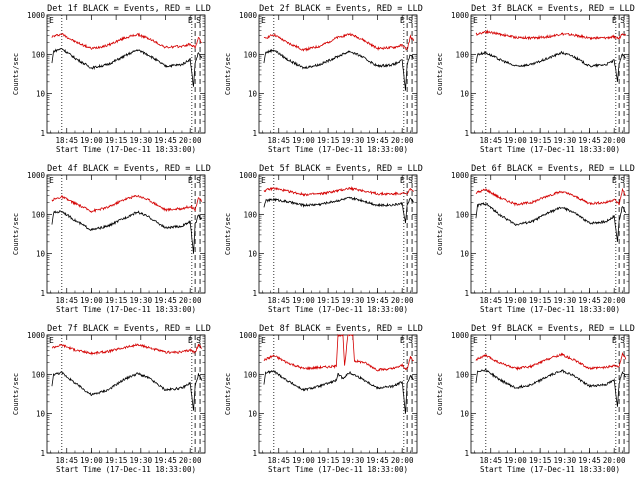  What do you see at coordinates (553, 329) in the screenshot?
I see `chart-title: Det 9f BLACK = Events, RED = LLD` at bounding box center [553, 329].